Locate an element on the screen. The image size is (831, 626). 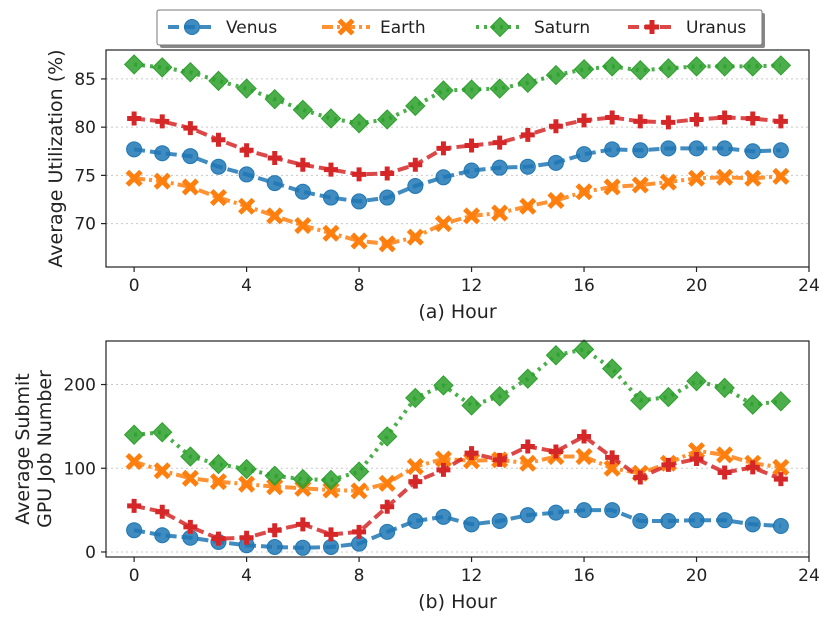
panel-b-x-tick-label: 16 is located at coordinates (584, 576).